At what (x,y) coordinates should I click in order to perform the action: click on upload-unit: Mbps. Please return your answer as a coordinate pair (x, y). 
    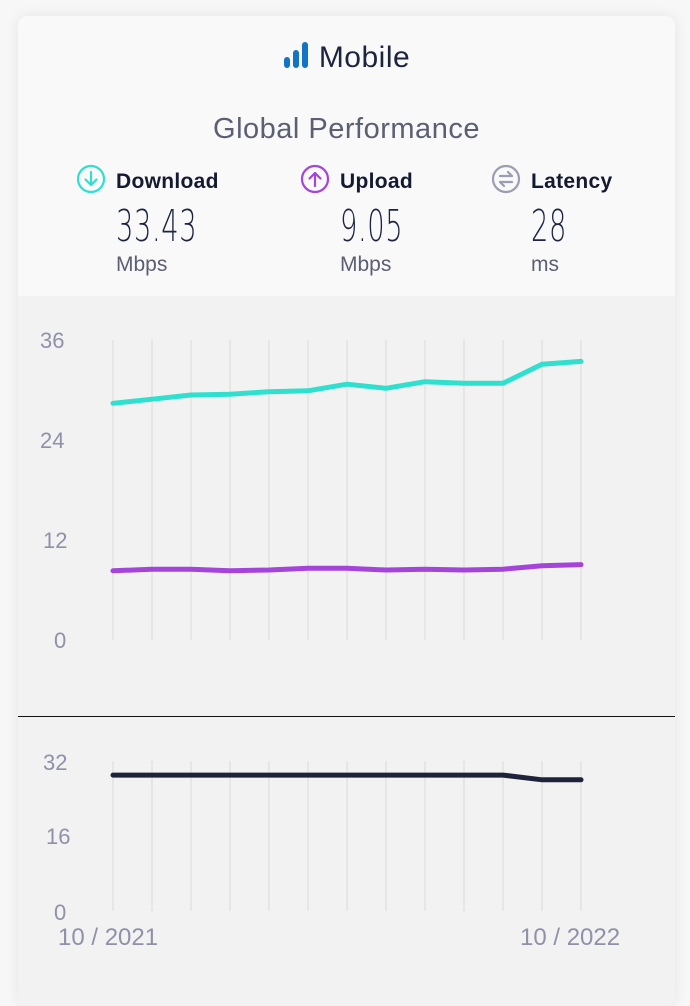
    Looking at the image, I should click on (366, 264).